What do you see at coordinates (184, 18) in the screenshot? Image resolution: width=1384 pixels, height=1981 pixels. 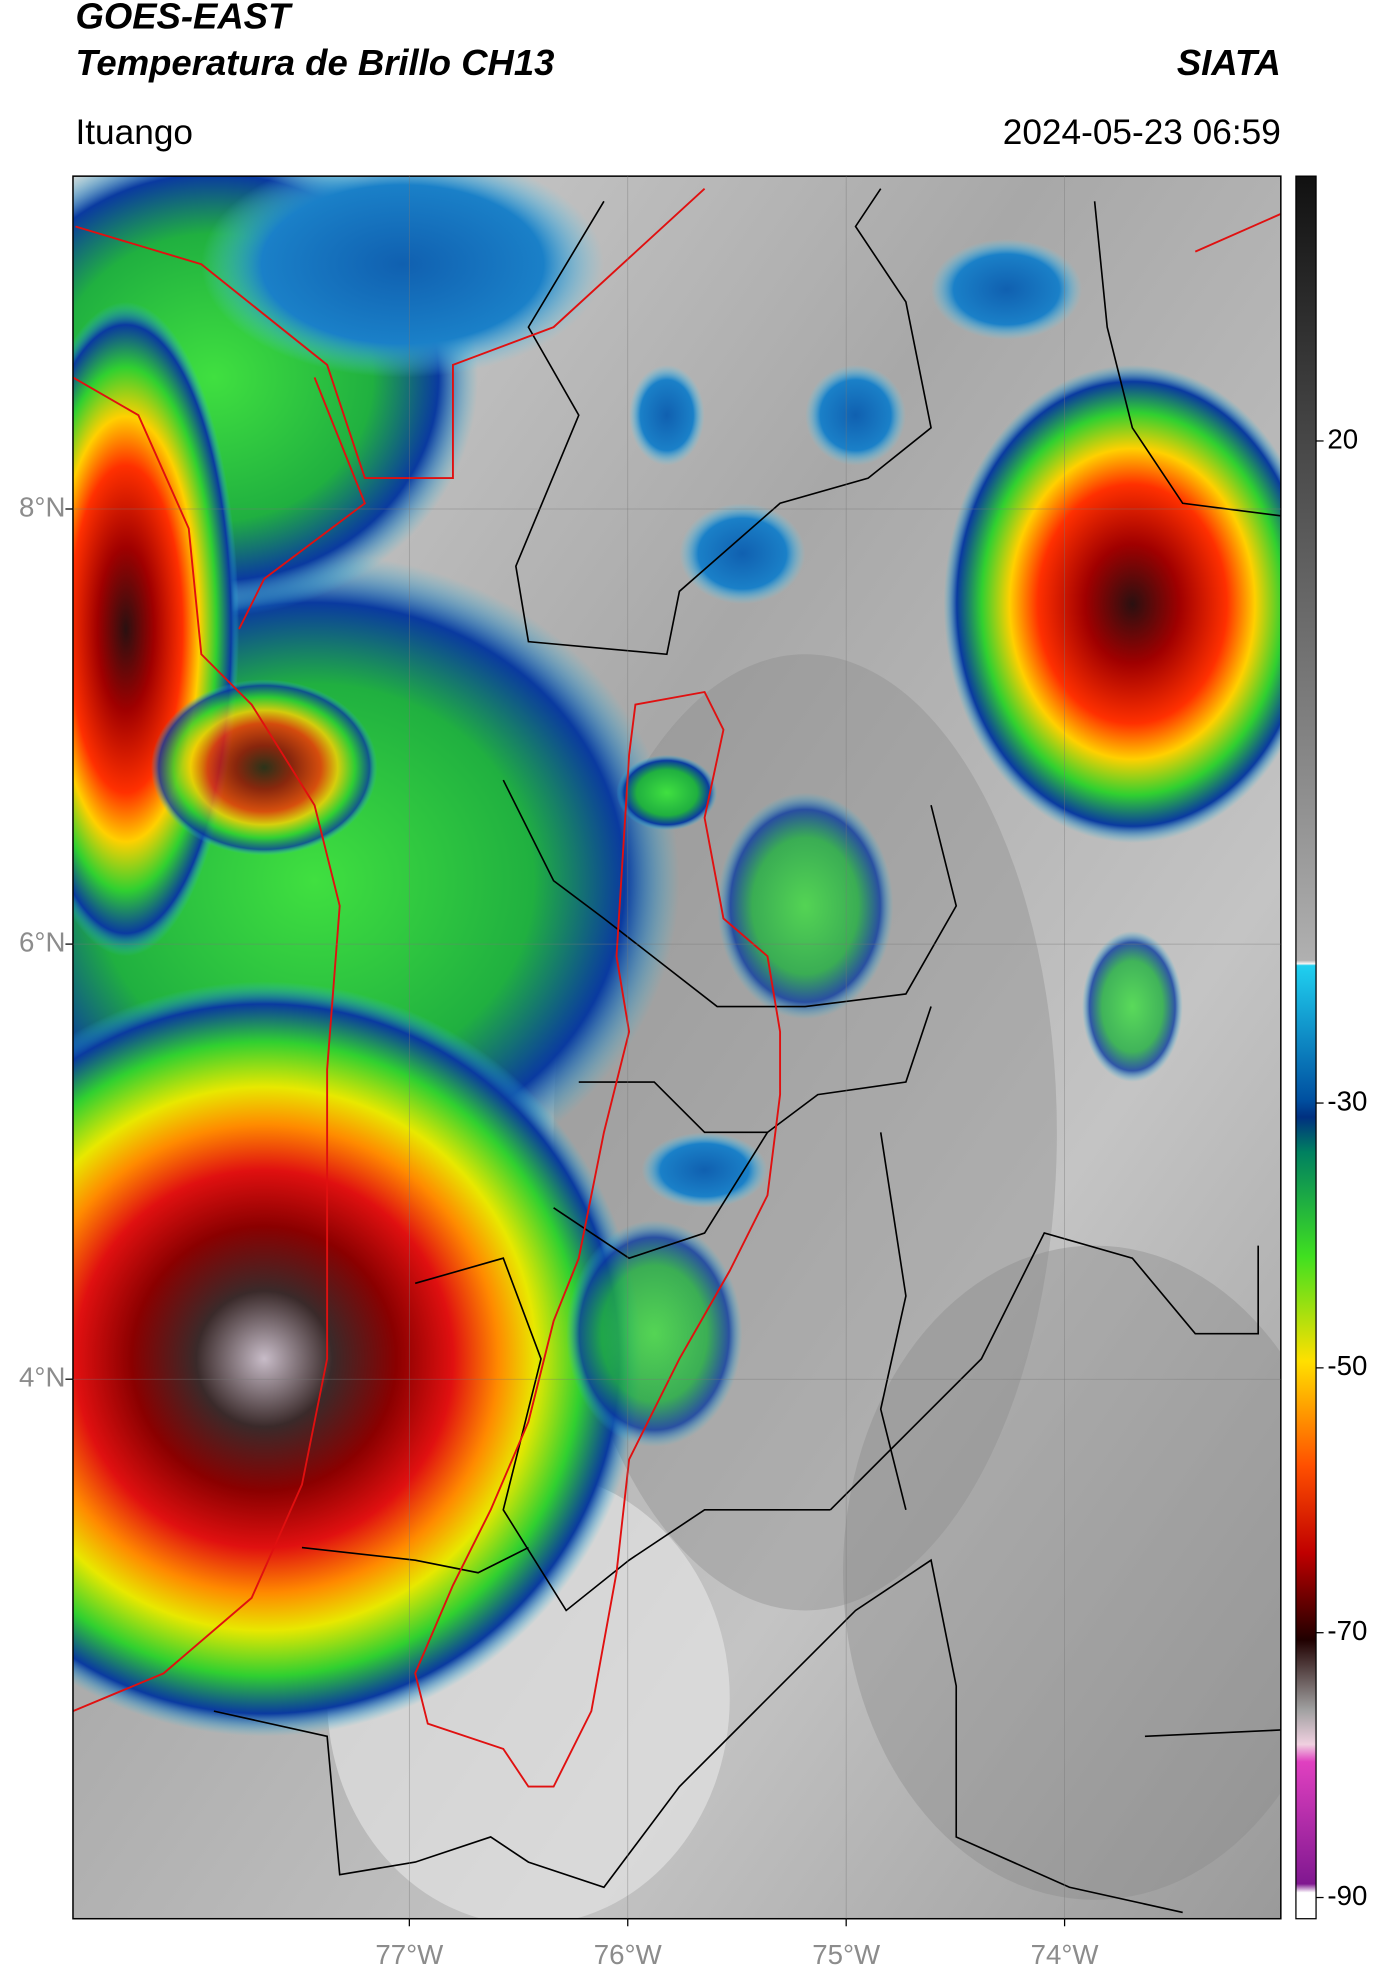 I see `title: GOES-EAST` at bounding box center [184, 18].